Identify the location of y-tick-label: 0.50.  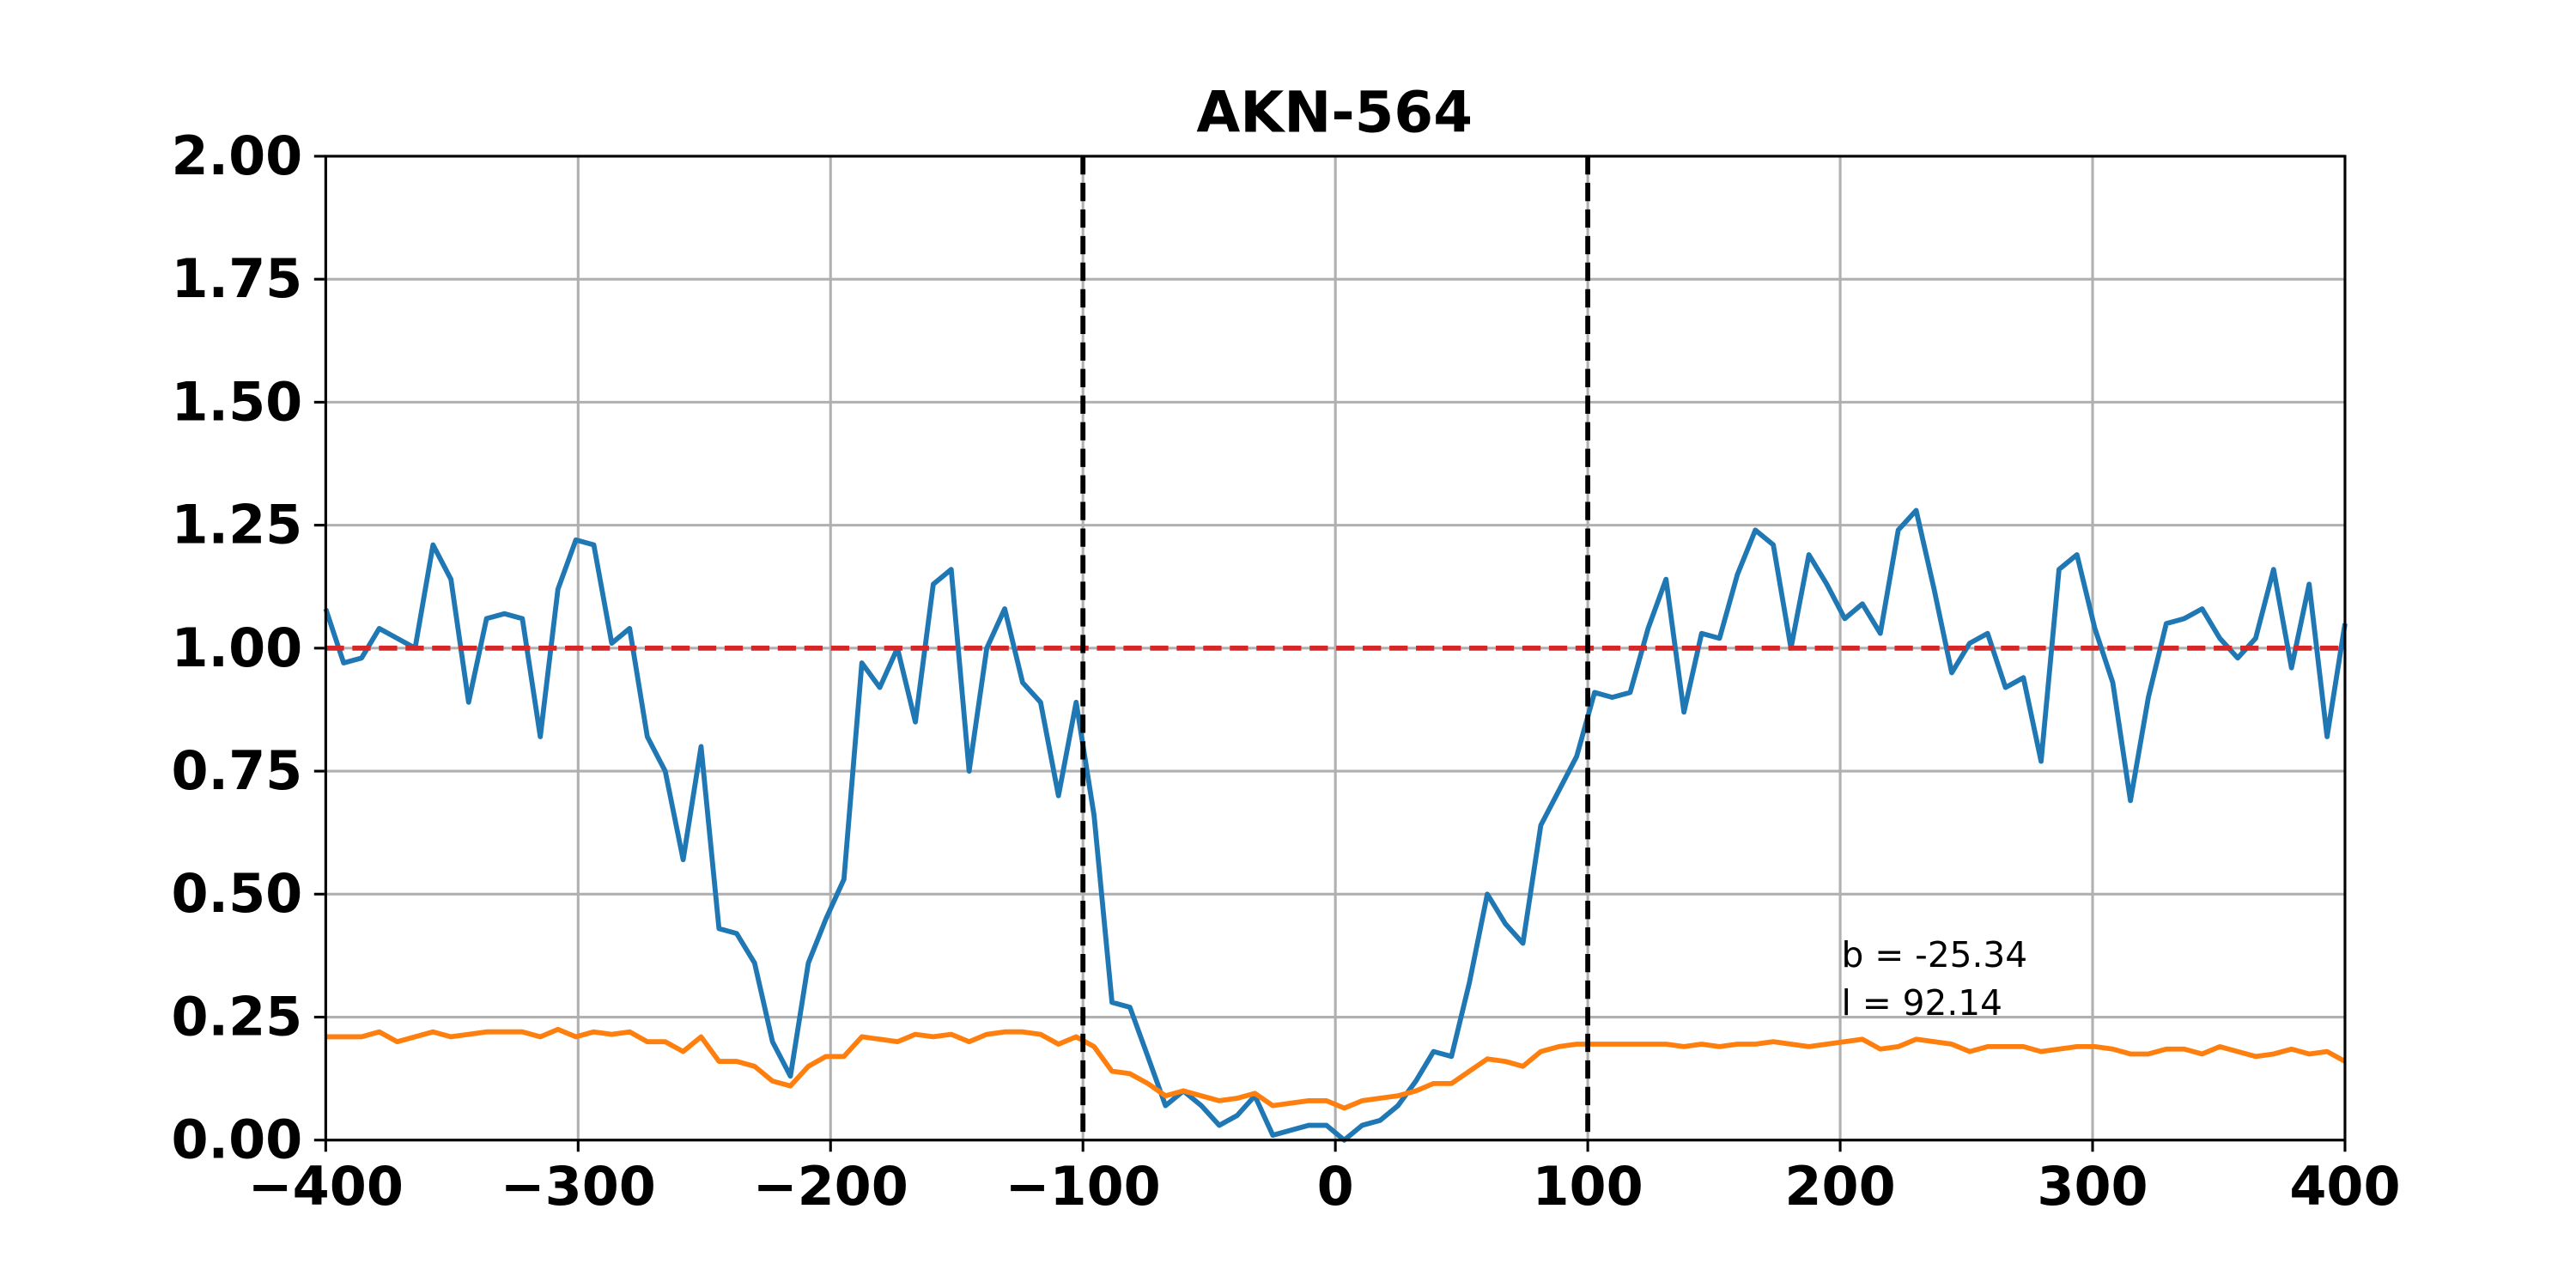
(237, 894).